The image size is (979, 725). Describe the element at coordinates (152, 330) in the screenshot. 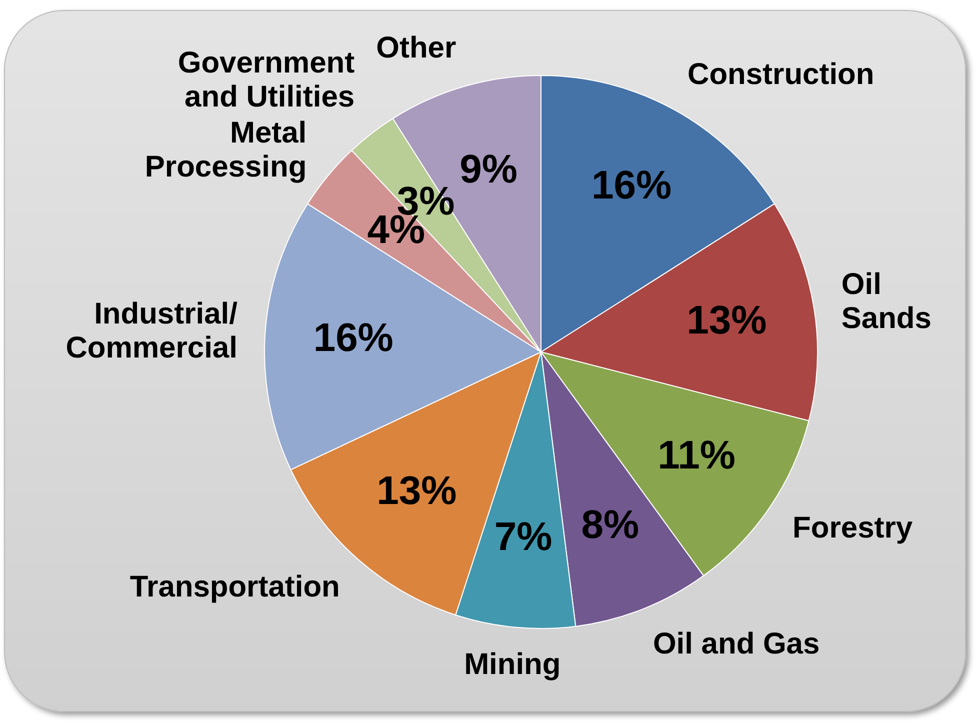

I see `slice-label: Industrial/ Commercial` at that location.